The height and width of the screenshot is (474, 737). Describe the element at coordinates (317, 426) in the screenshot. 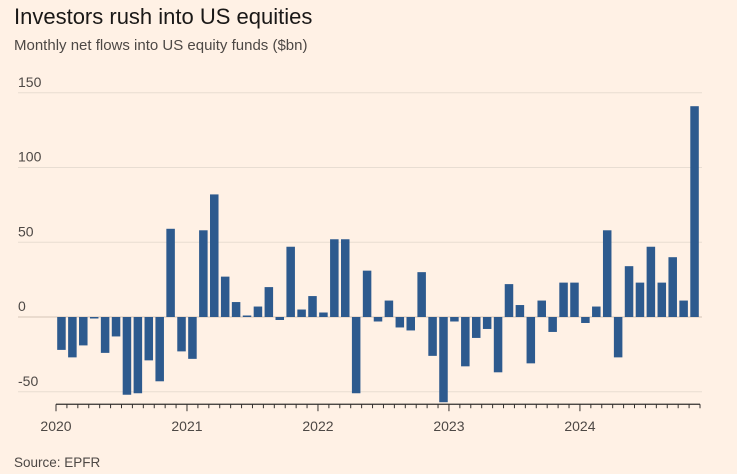

I see `x-tick-label: 2022` at that location.